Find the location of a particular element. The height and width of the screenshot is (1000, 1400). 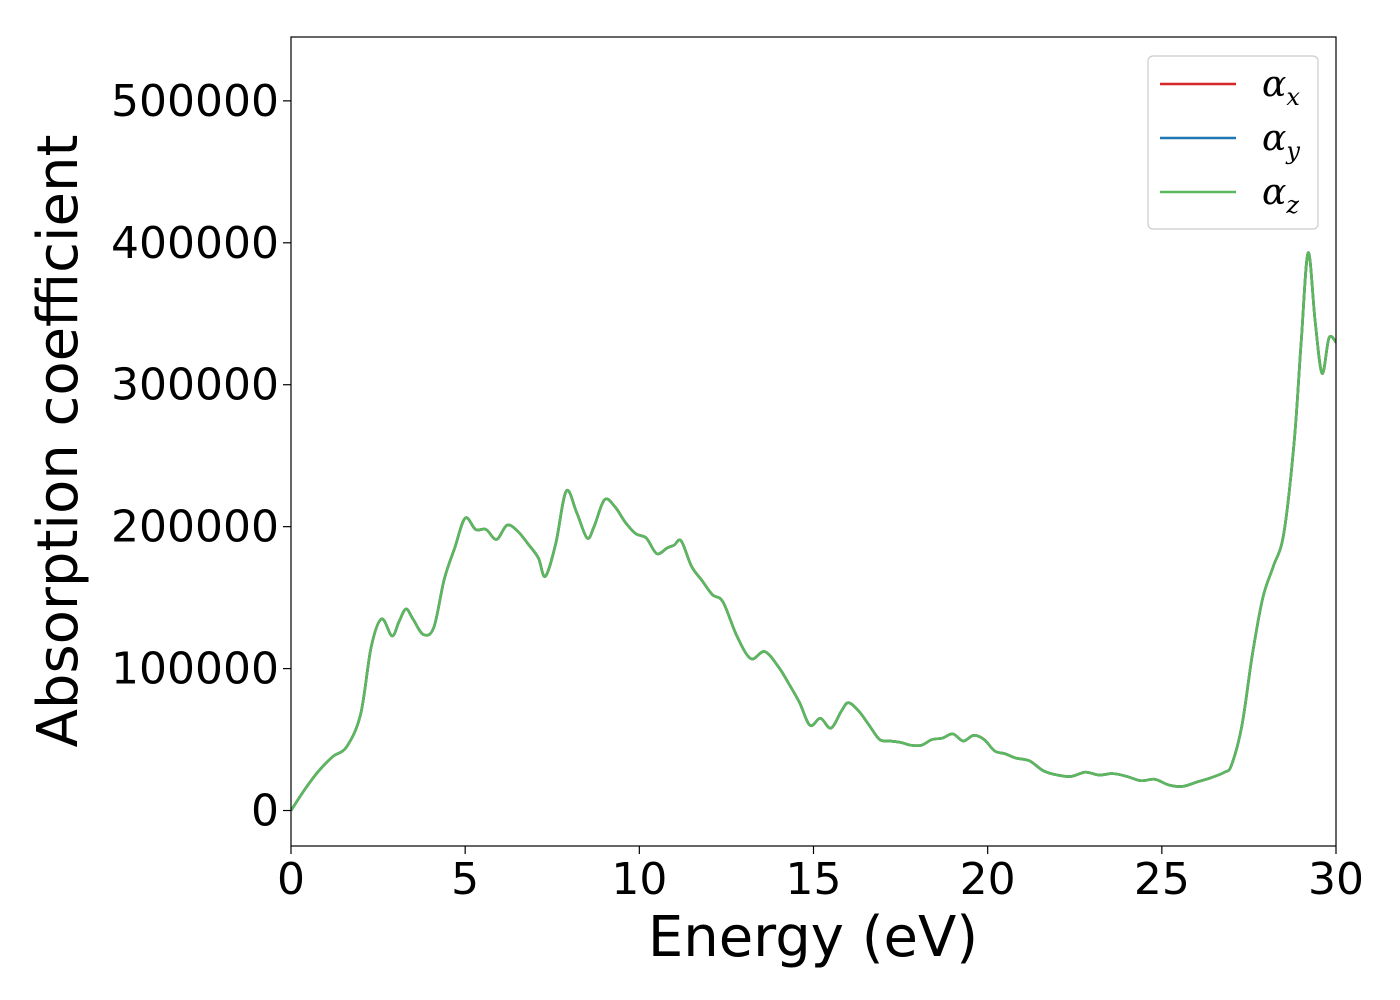

y-tick-label: 200000 is located at coordinates (195, 527).